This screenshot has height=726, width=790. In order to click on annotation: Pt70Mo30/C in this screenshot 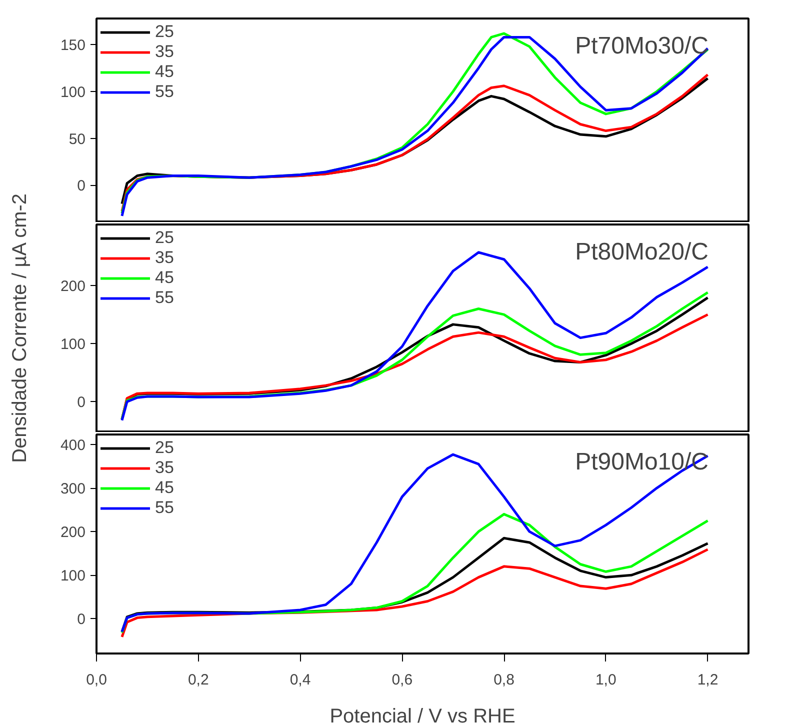, I will do `click(641, 46)`.